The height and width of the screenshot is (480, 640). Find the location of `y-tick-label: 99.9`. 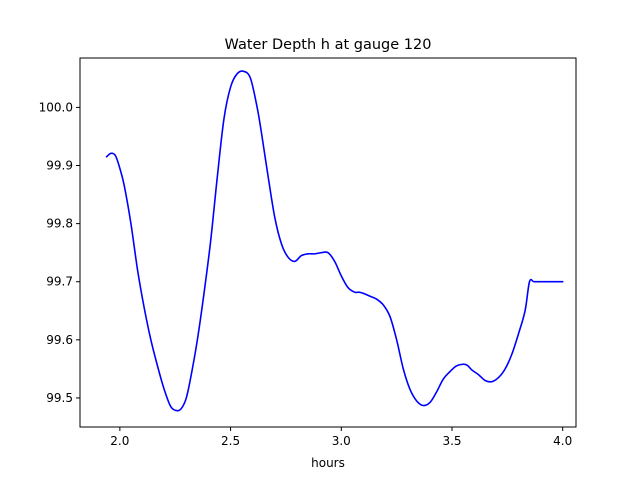

y-tick-label: 99.9 is located at coordinates (59, 166).